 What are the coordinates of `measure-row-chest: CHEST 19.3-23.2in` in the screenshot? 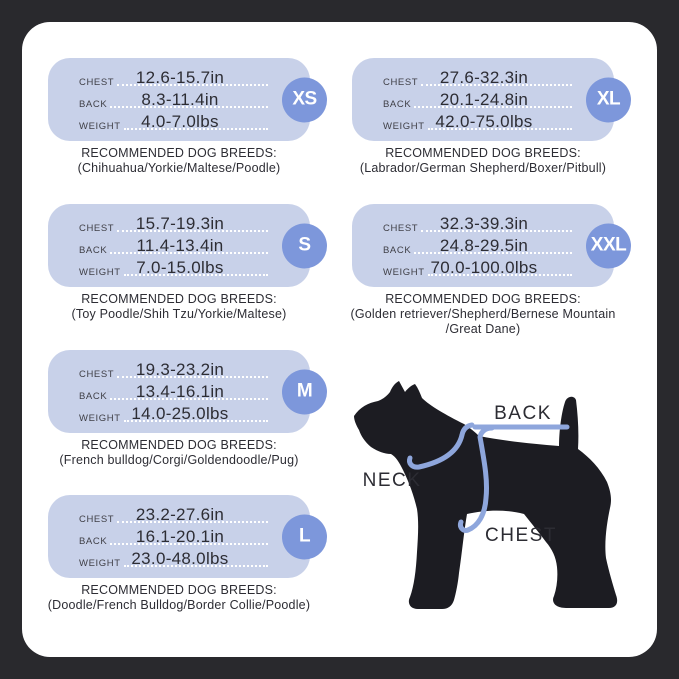 It's located at (179, 370).